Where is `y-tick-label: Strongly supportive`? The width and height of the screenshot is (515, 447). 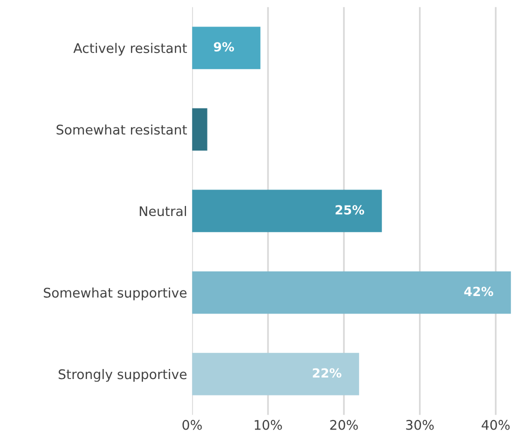 y-tick-label: Strongly supportive is located at coordinates (122, 375).